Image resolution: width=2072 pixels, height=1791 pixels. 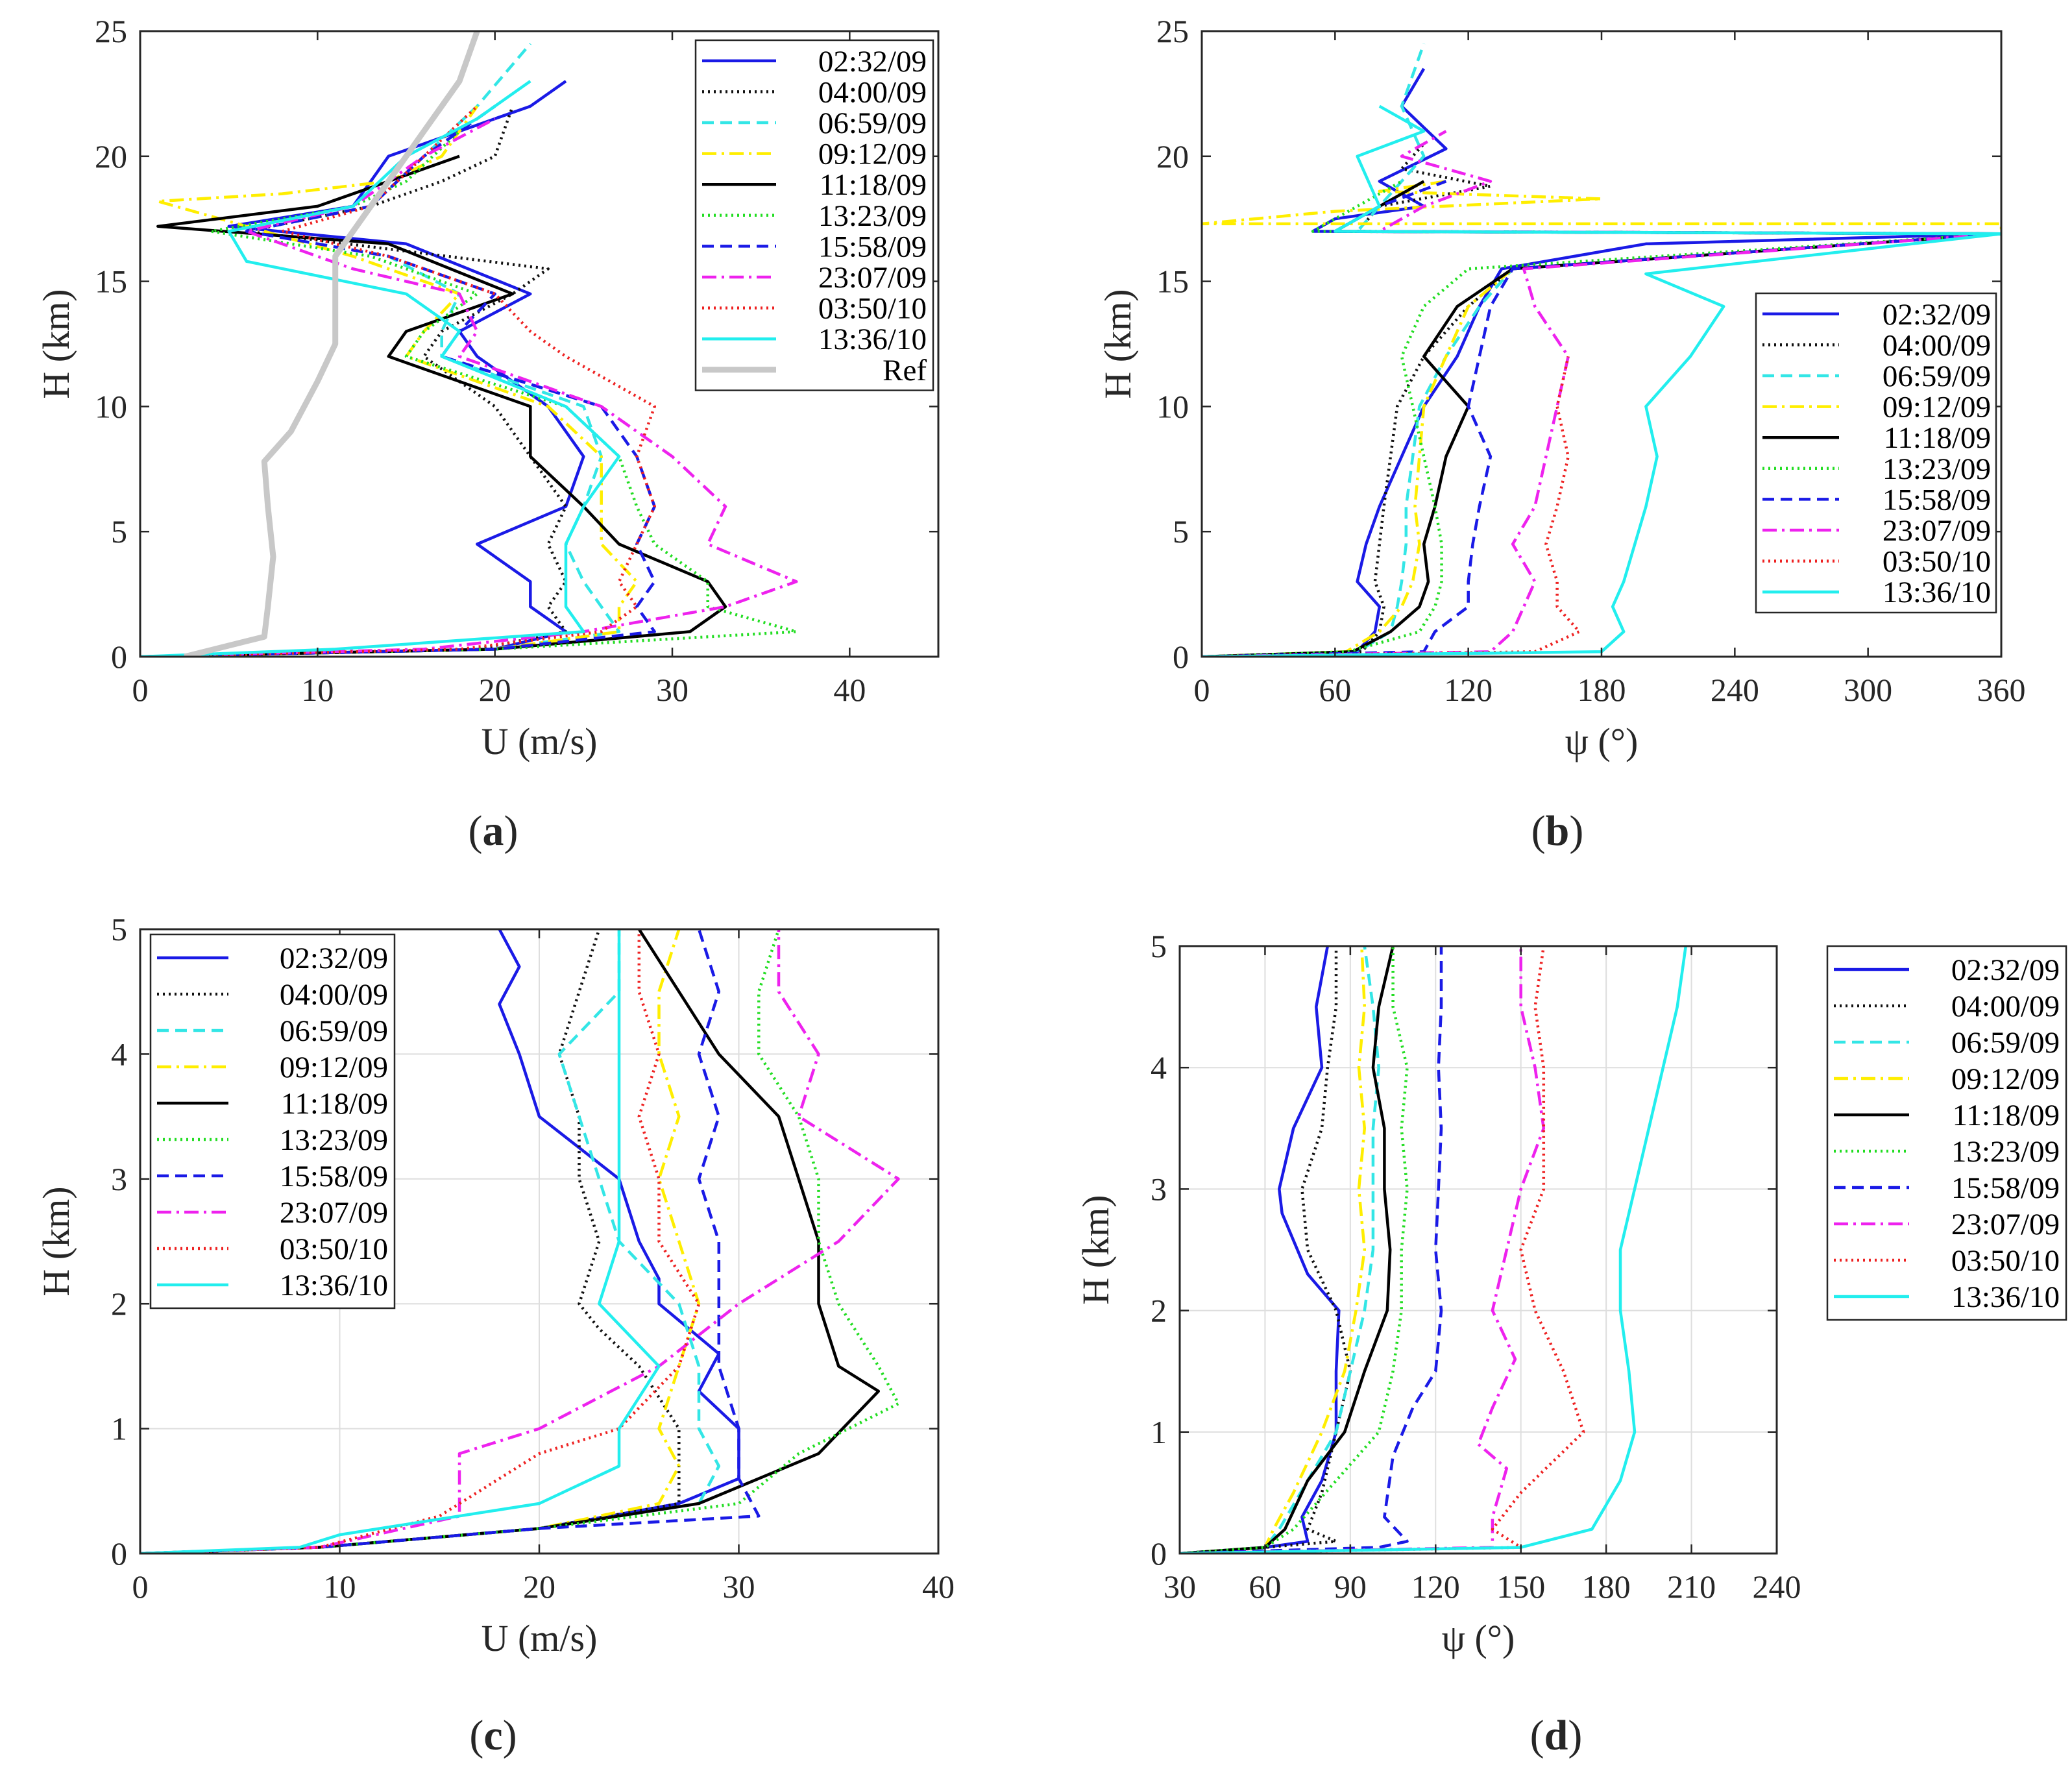 I want to click on x-tick-label: 210, so click(x=1691, y=1586).